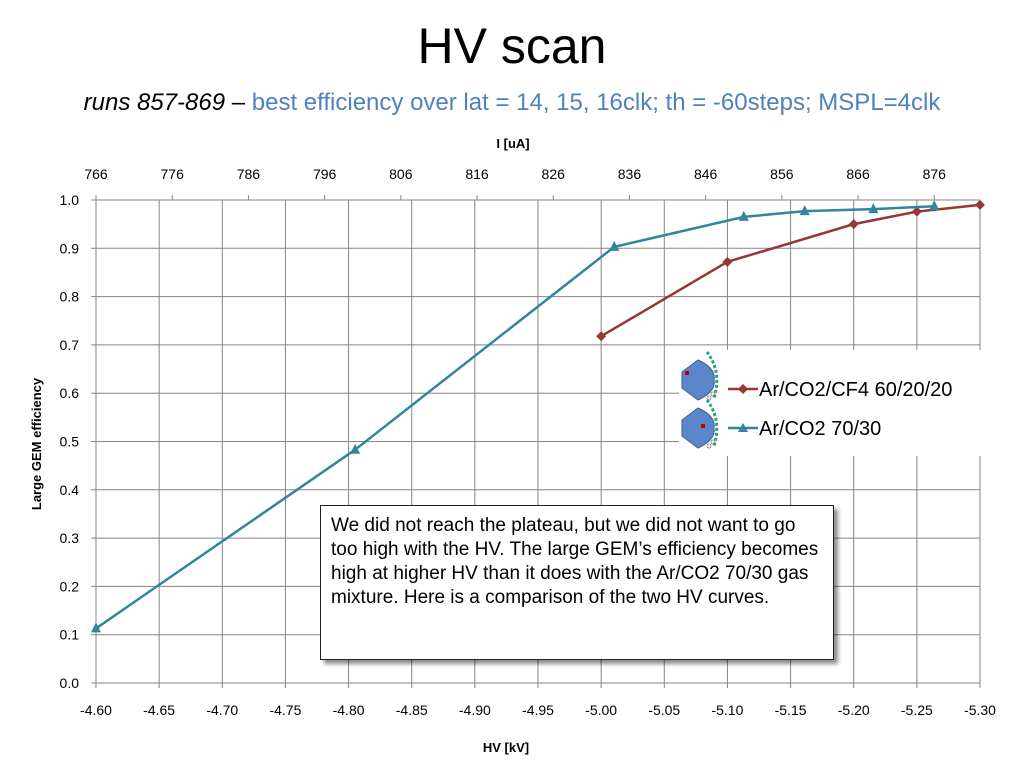 The width and height of the screenshot is (1024, 768). Describe the element at coordinates (70, 586) in the screenshot. I see `y-tick-label: 0.2` at that location.